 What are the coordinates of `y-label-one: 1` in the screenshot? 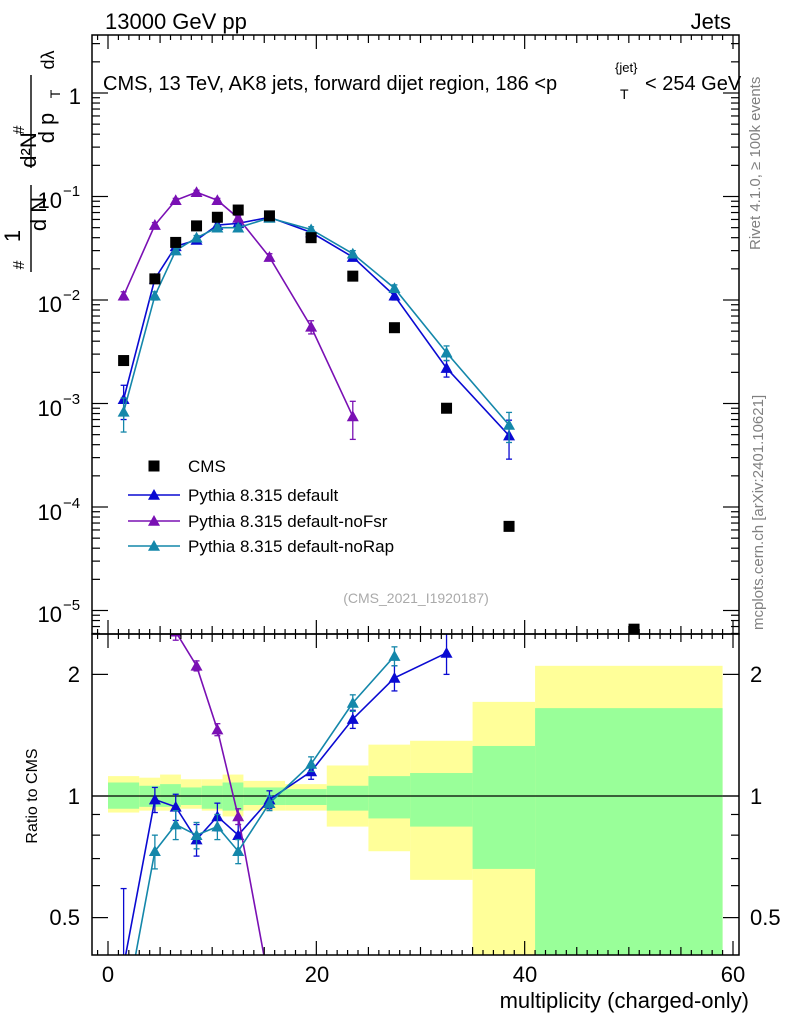 It's located at (12, 236).